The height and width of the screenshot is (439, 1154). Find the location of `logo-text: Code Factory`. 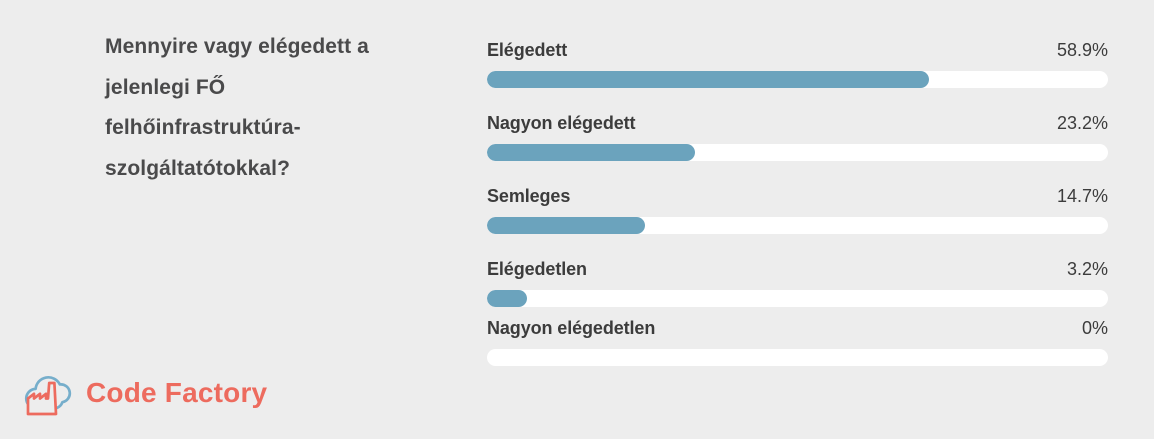

logo-text: Code Factory is located at coordinates (177, 392).